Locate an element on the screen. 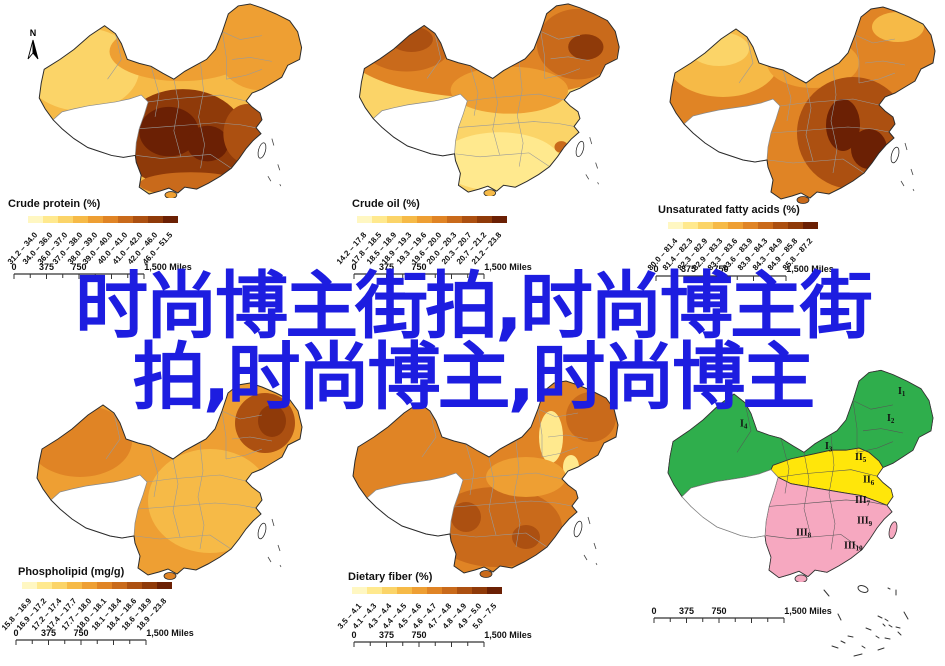 The image size is (945, 666). china-map-dietary-fiber is located at coordinates (485, 479).